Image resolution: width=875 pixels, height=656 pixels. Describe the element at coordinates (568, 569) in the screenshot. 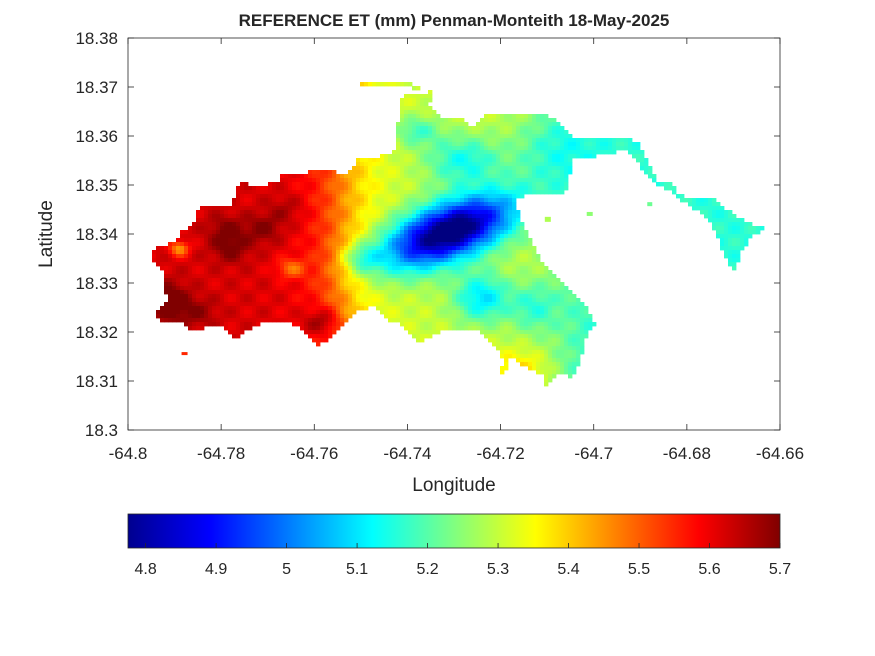

I see `colorbar-tick-label: 5.4` at that location.